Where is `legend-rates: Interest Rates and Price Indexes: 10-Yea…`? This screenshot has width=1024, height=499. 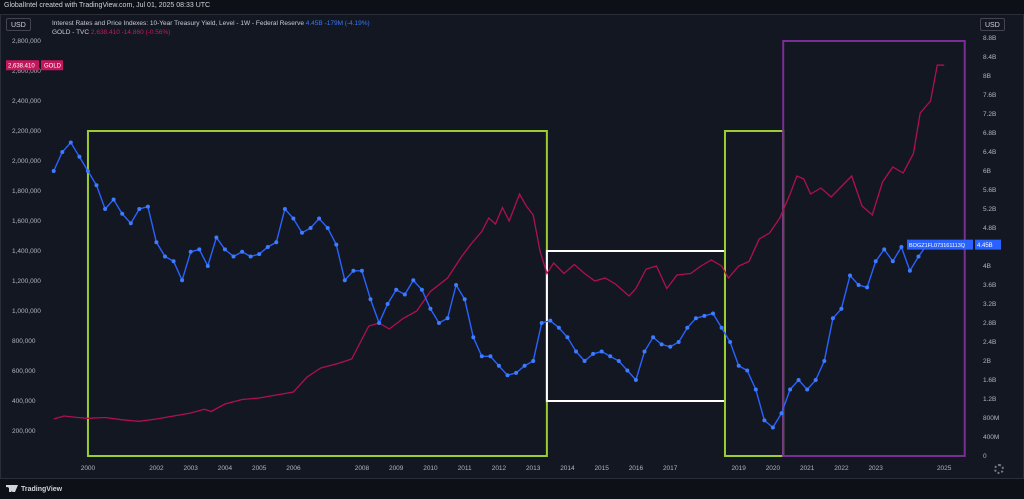
legend-rates: Interest Rates and Price Indexes: 10-Yea… is located at coordinates (211, 24).